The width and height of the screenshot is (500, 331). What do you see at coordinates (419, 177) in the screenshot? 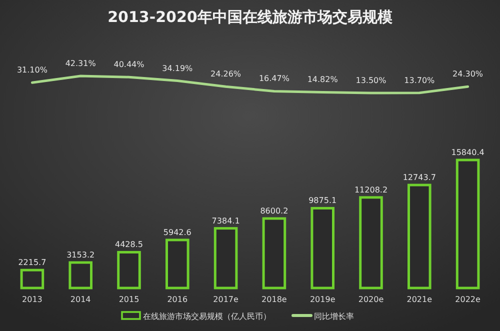
I see `data-label: 12743.7` at bounding box center [419, 177].